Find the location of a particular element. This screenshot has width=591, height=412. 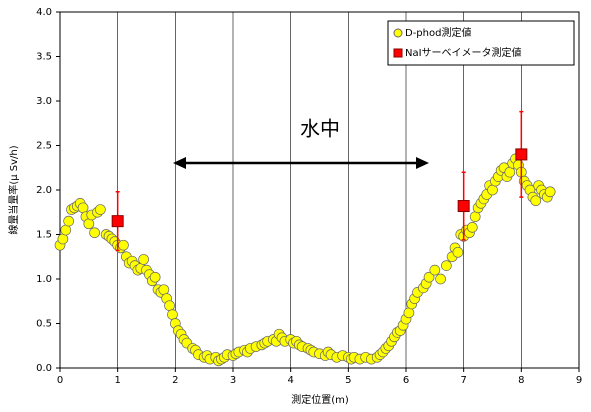

annotation: 水中 is located at coordinates (320, 129).